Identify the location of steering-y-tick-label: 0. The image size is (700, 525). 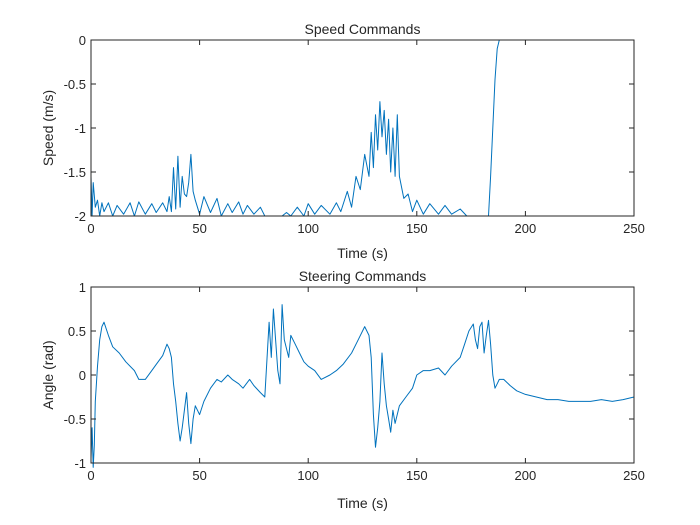
(82, 375).